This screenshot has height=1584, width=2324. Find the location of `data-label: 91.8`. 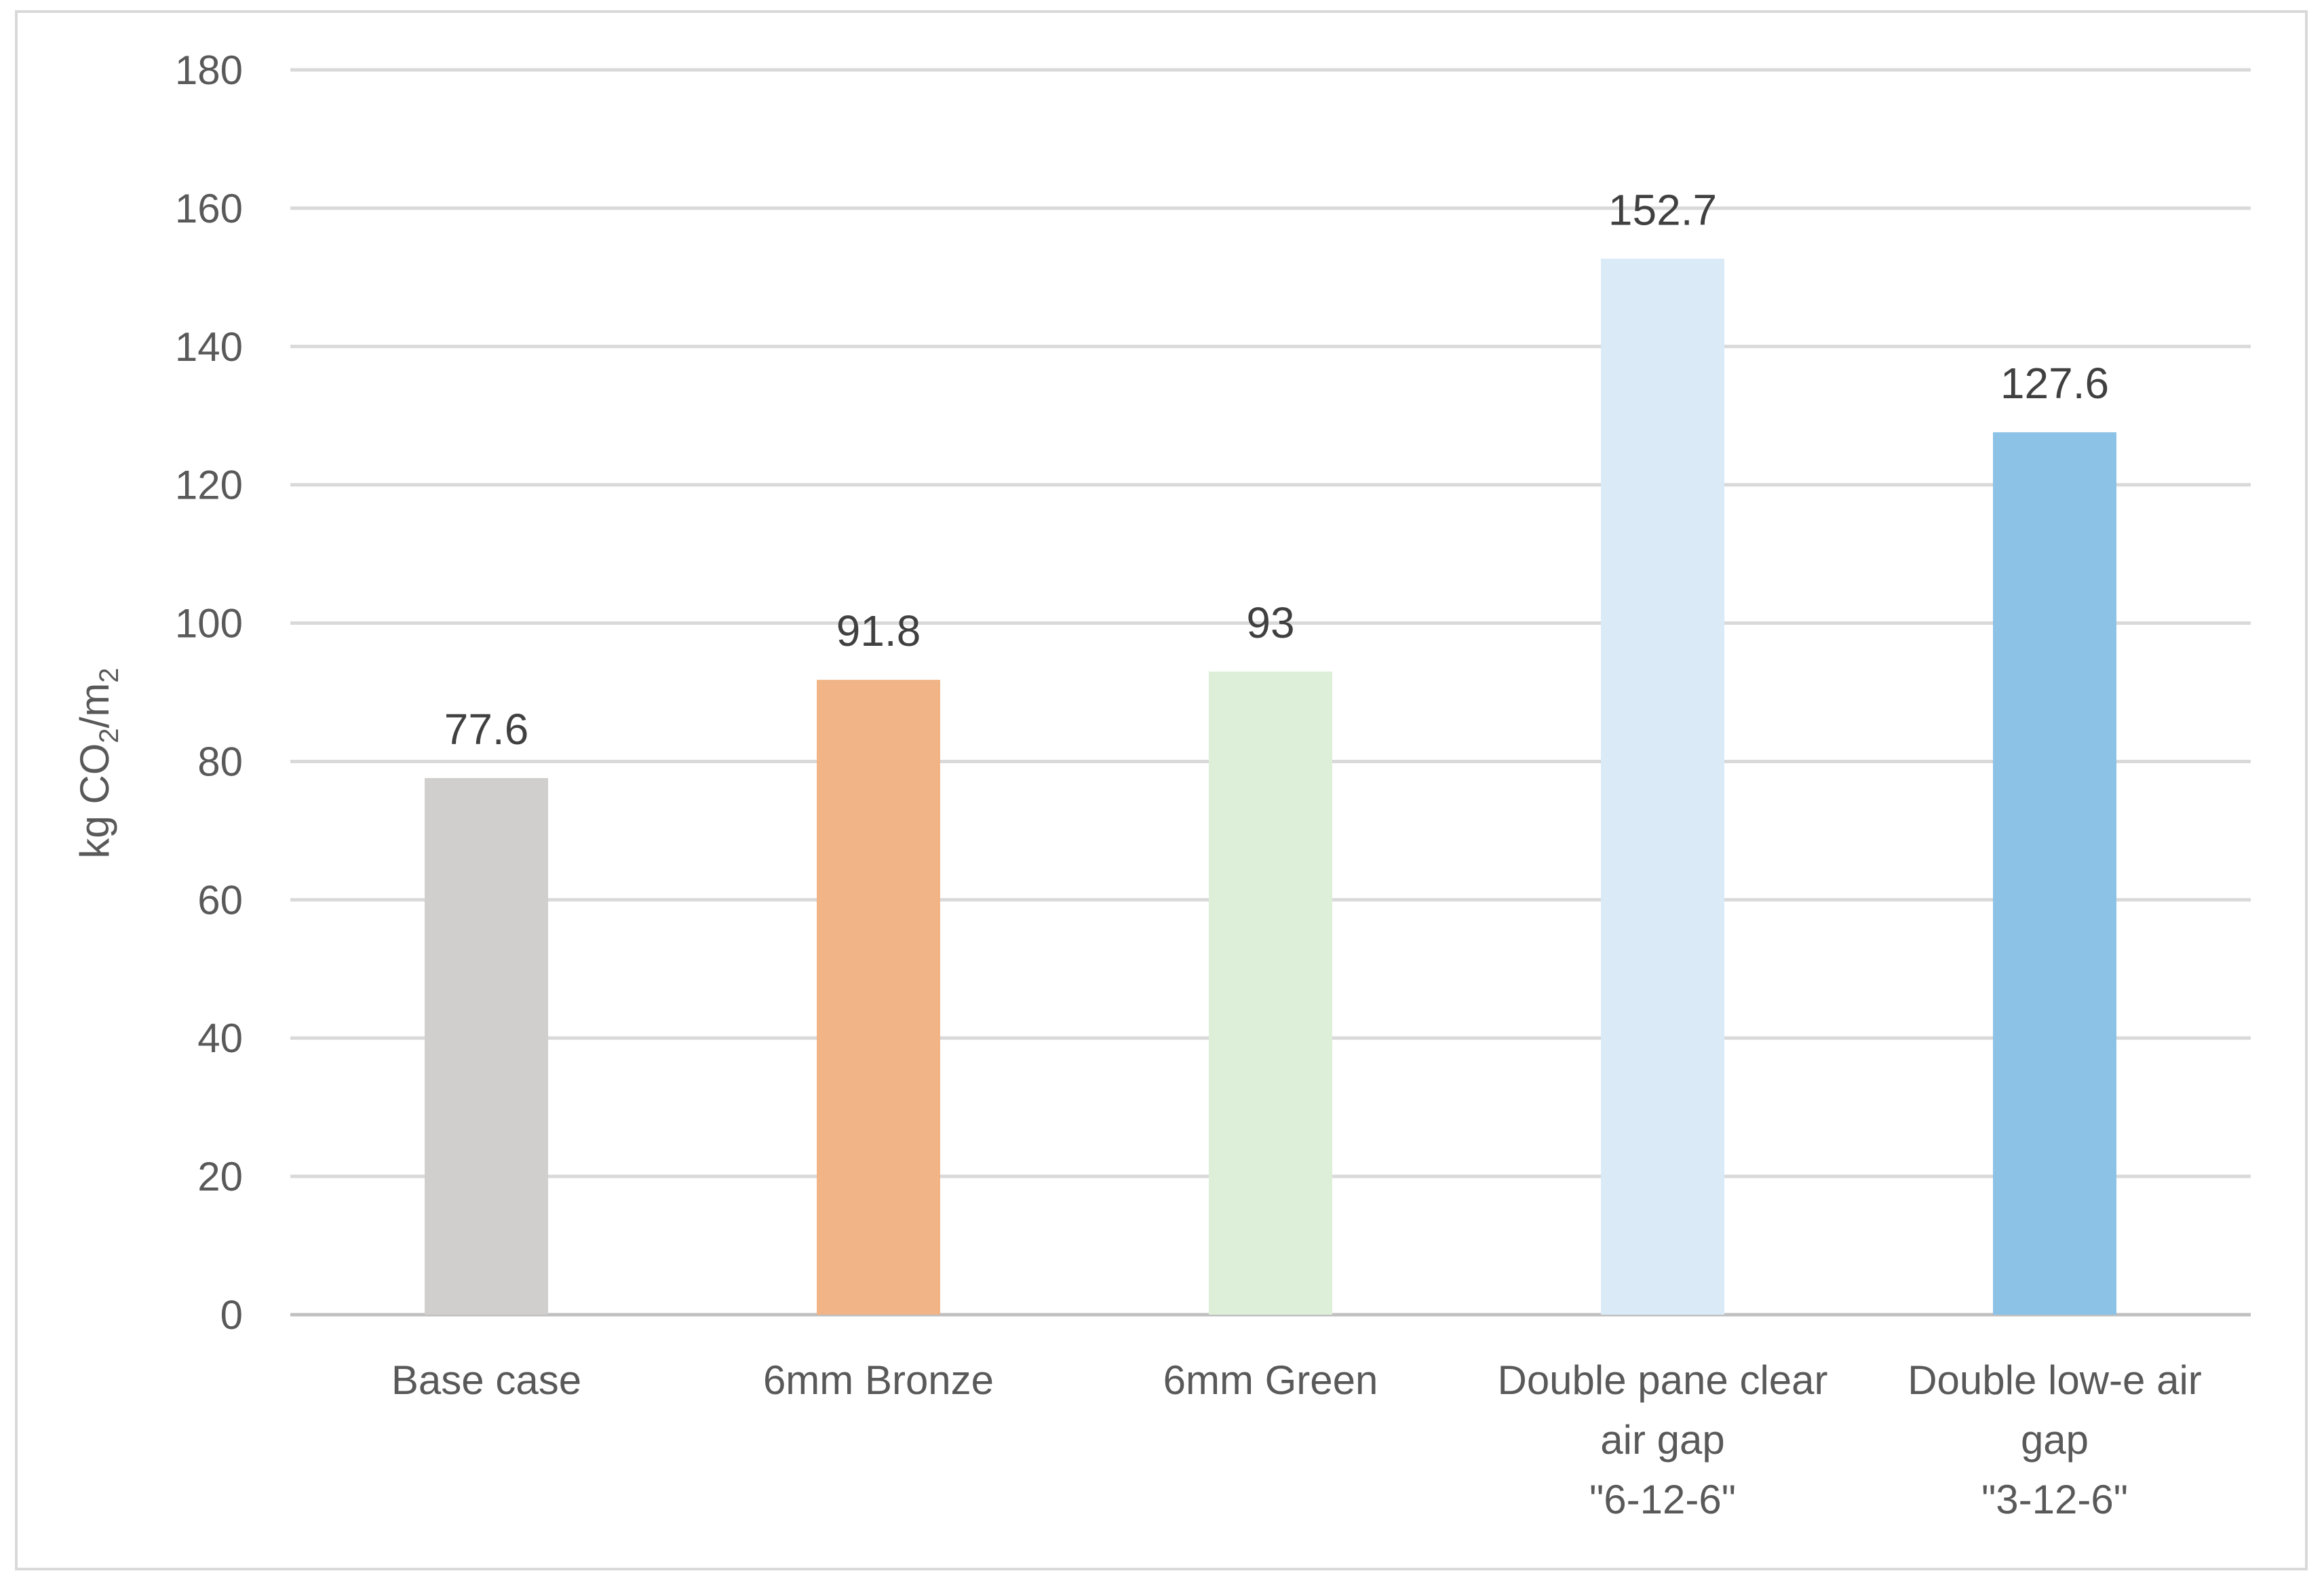

data-label: 91.8 is located at coordinates (879, 630).